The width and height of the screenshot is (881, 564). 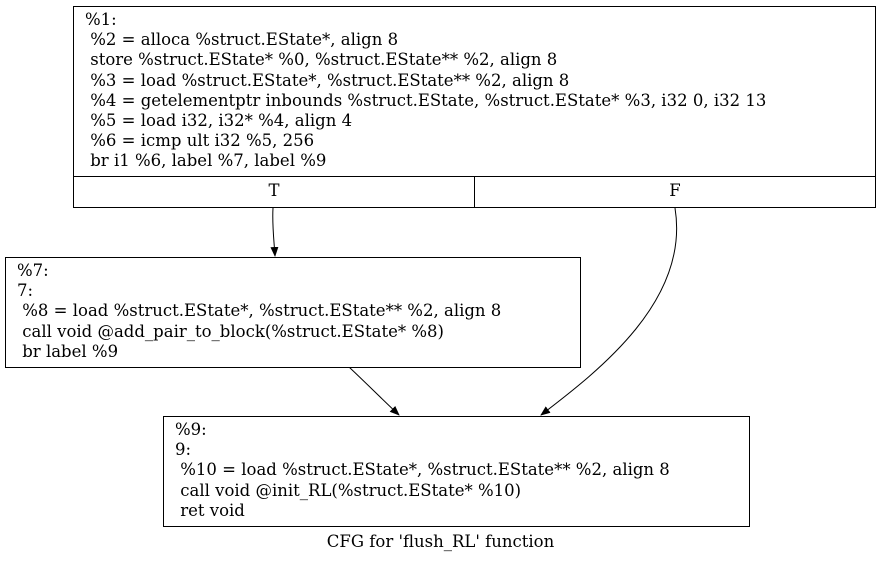 What do you see at coordinates (206, 161) in the screenshot?
I see `entry-block-line: br i1 %6, label %7, label %9` at bounding box center [206, 161].